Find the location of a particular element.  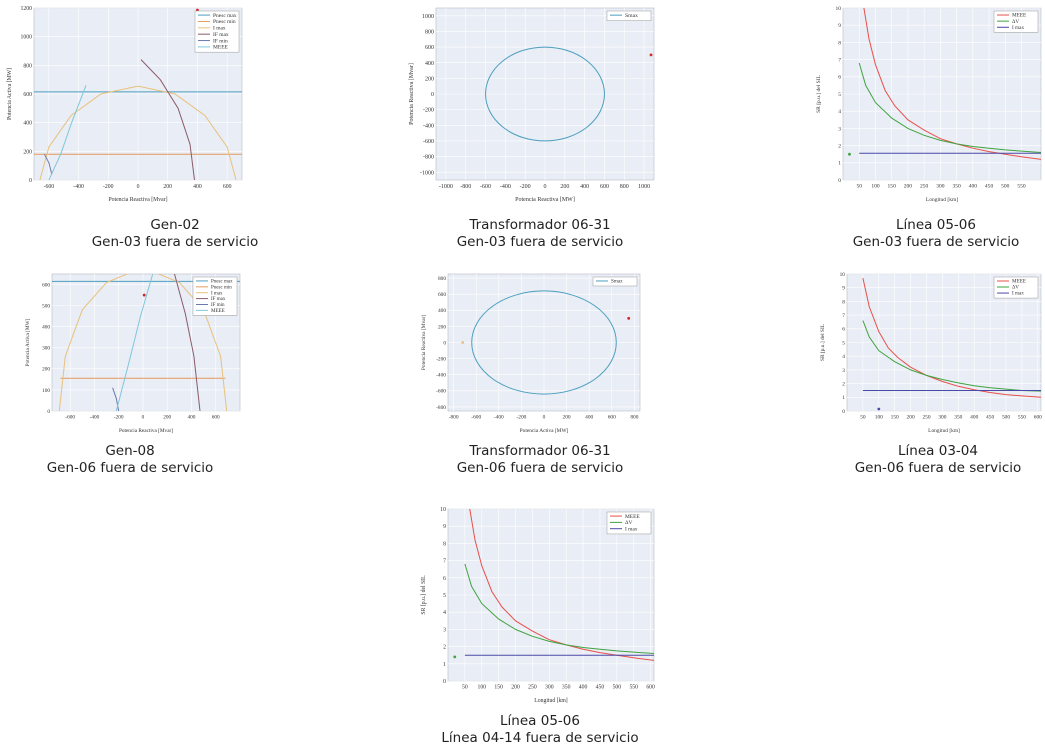

x-tick-label: 350 is located at coordinates (958, 417).